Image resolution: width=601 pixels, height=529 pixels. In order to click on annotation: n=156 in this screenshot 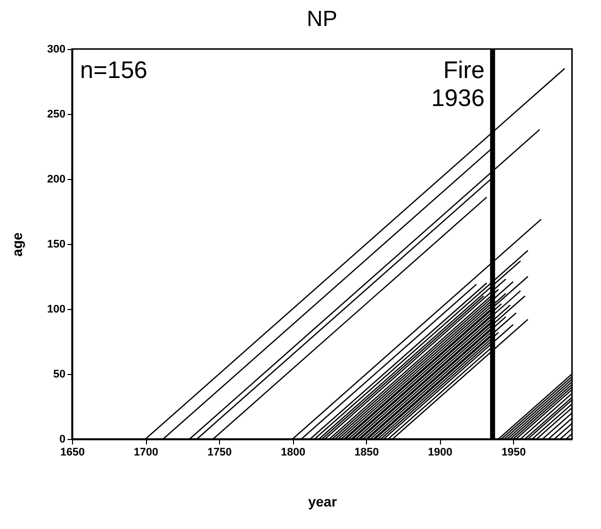, I will do `click(114, 70)`.